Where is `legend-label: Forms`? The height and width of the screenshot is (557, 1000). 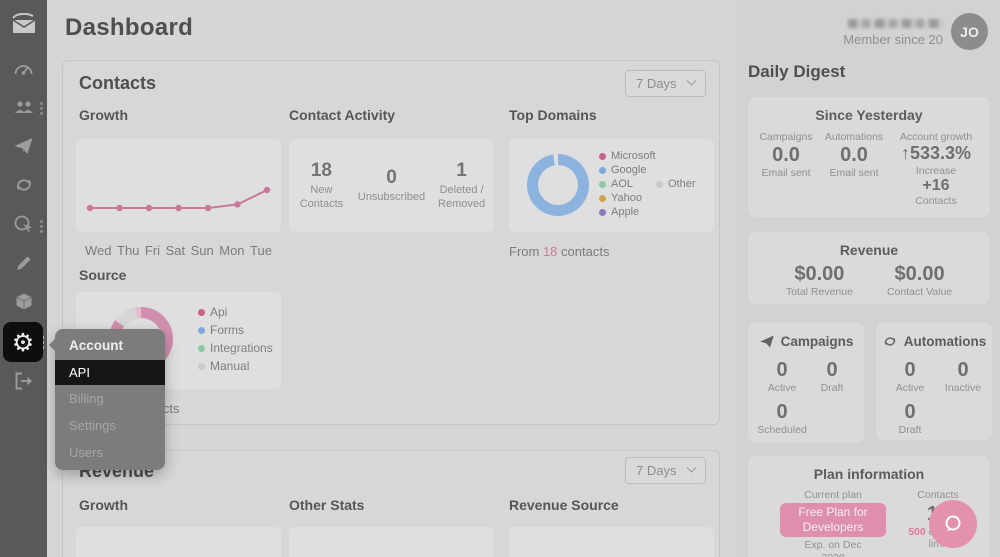
legend-label: Forms is located at coordinates (227, 330).